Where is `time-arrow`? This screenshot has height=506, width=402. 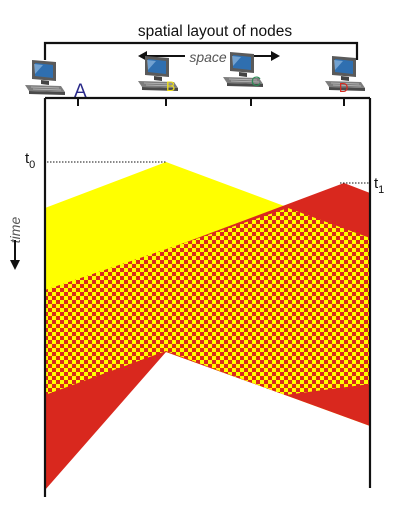 time-arrow is located at coordinates (15, 255).